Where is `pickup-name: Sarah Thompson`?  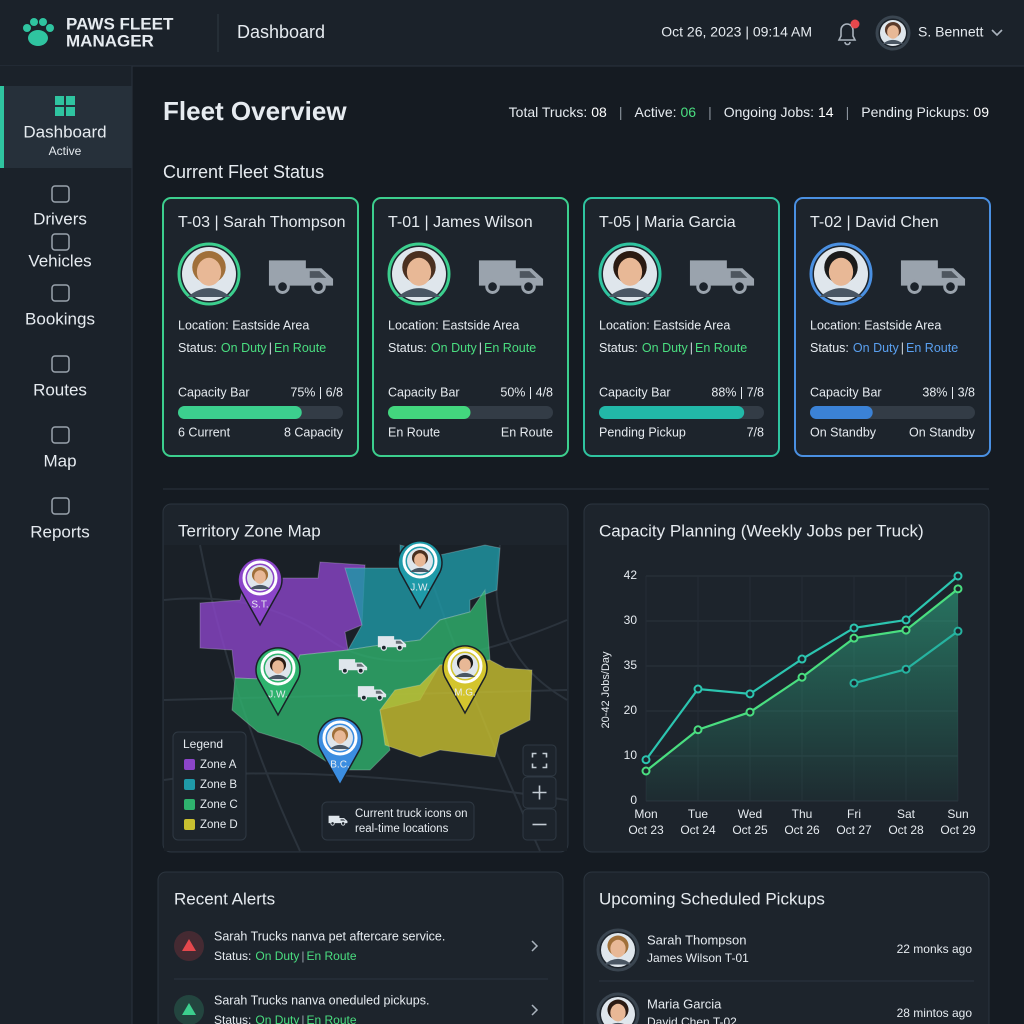
pickup-name: Sarah Thompson is located at coordinates (697, 939).